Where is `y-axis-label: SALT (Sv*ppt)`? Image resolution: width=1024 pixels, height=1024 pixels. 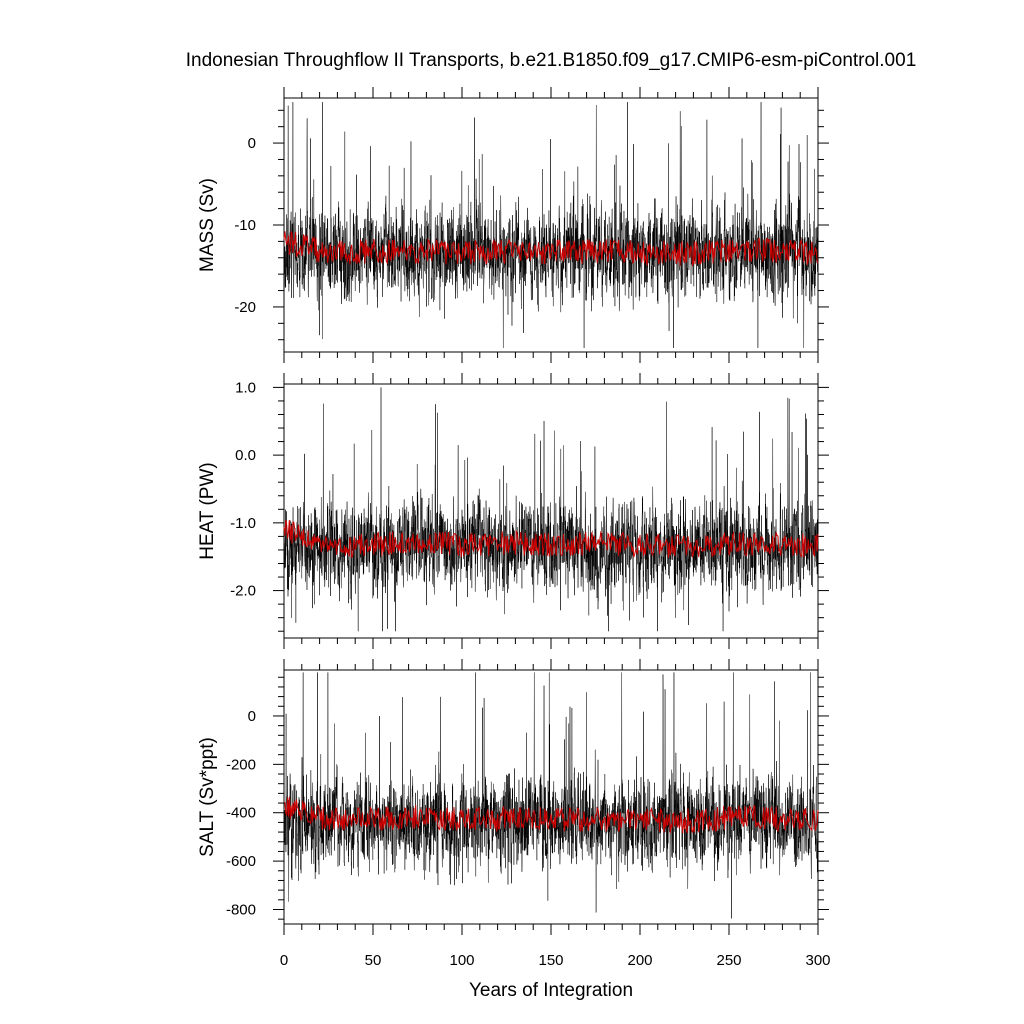
y-axis-label: SALT (Sv*ppt) is located at coordinates (207, 797).